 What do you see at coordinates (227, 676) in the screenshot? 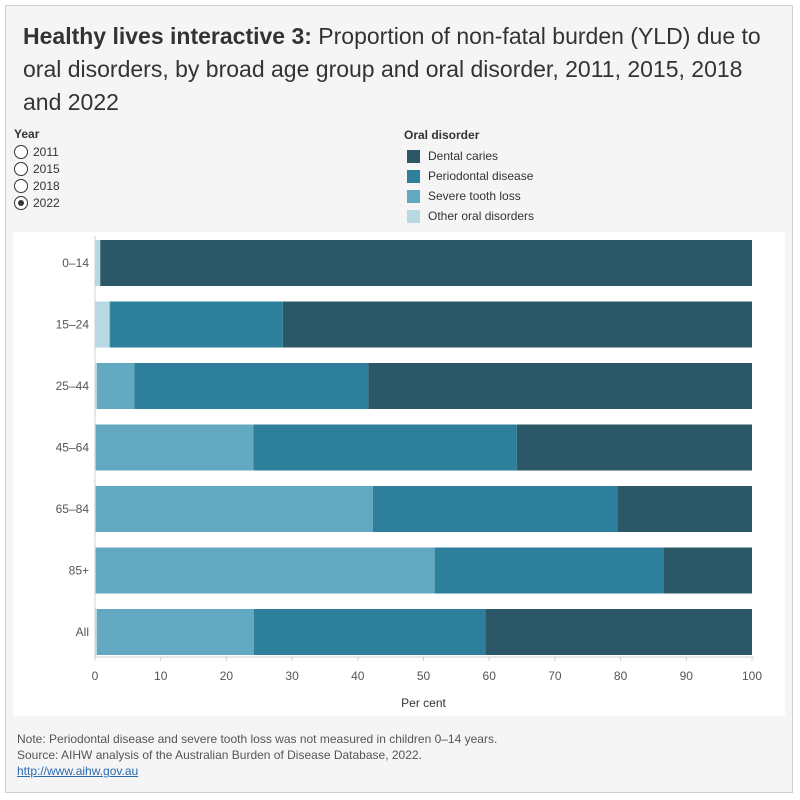
I see `x-tick-label: 20` at bounding box center [227, 676].